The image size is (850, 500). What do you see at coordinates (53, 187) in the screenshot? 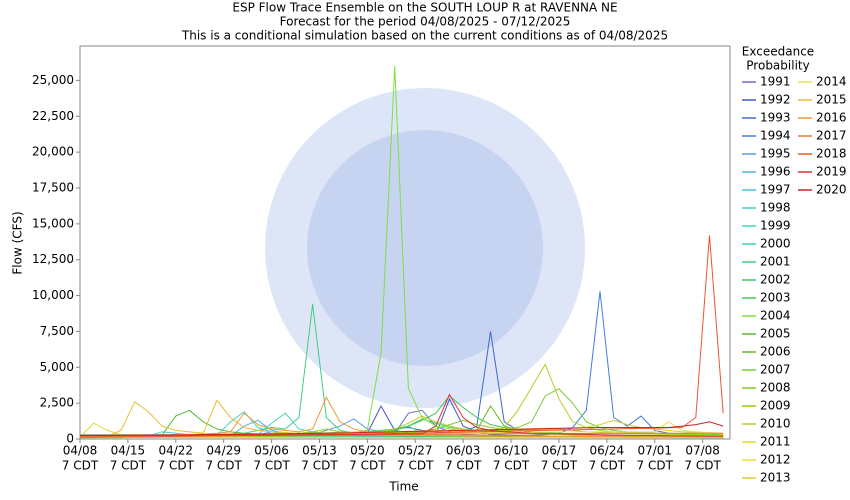
I see `y-tick-label: 17,500` at bounding box center [53, 187].